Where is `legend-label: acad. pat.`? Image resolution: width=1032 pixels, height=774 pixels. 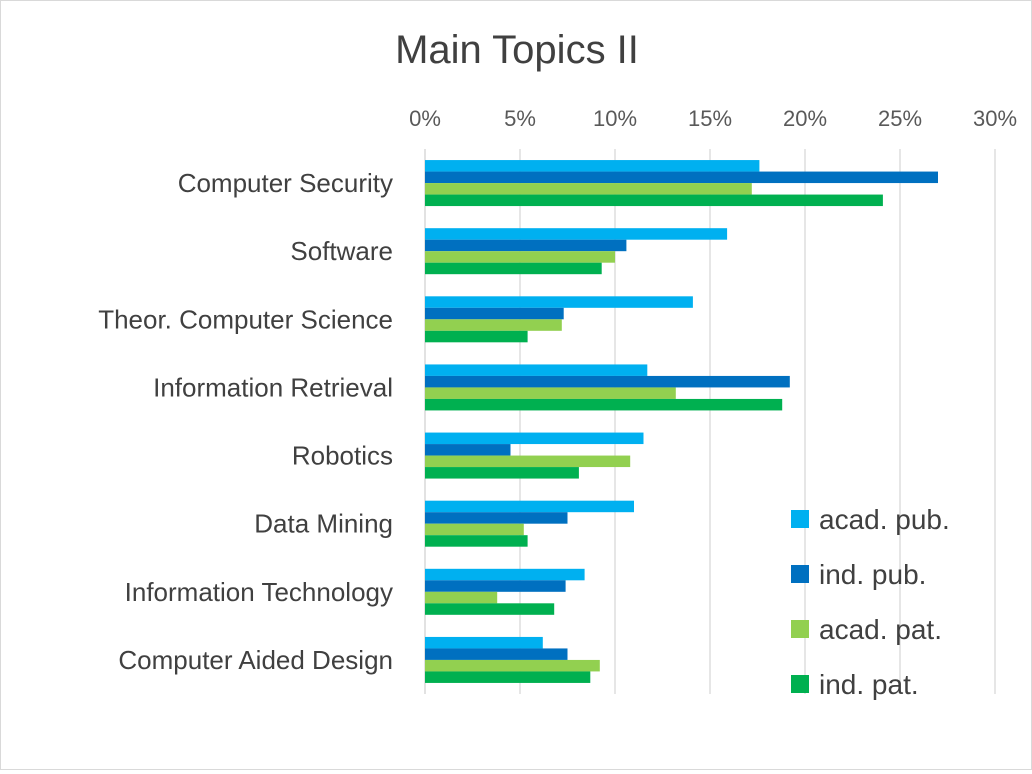 legend-label: acad. pat. is located at coordinates (880, 629).